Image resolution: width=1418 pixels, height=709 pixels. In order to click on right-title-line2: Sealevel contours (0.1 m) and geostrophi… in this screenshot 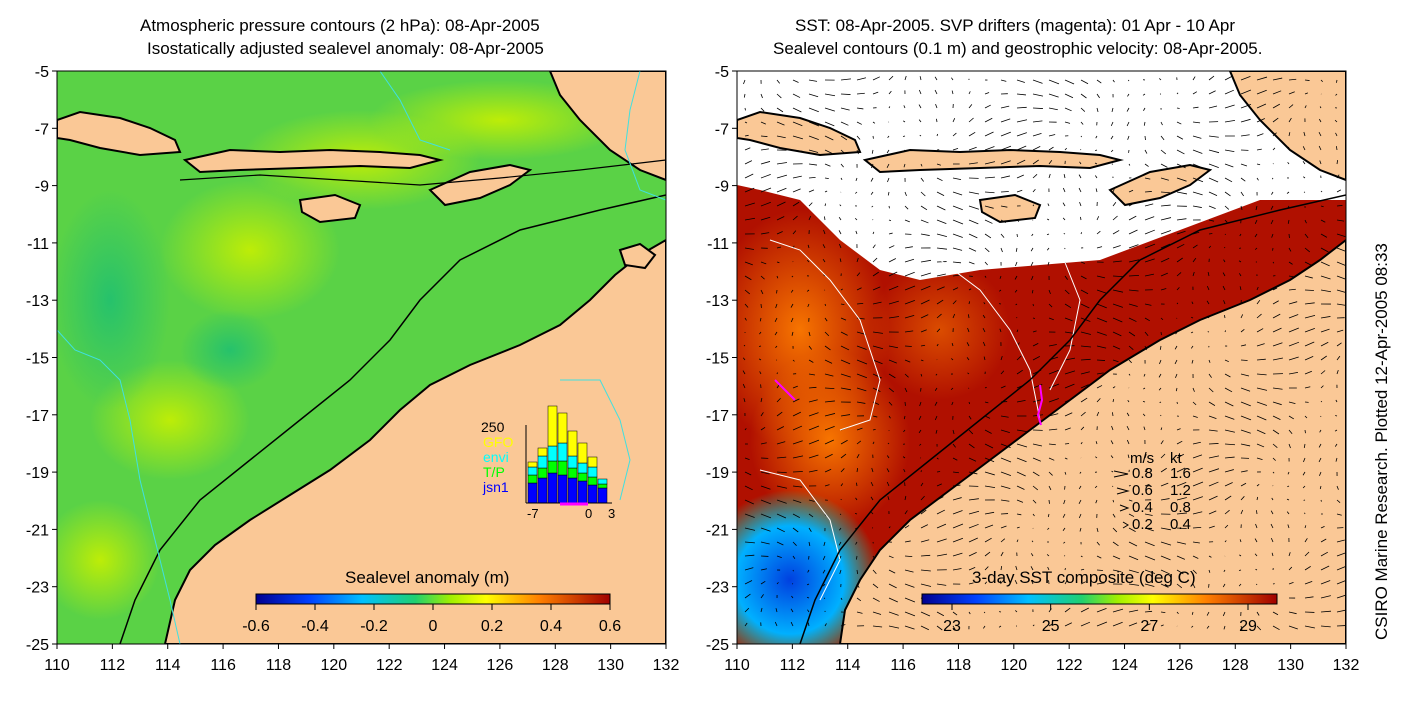, I will do `click(1018, 48)`.